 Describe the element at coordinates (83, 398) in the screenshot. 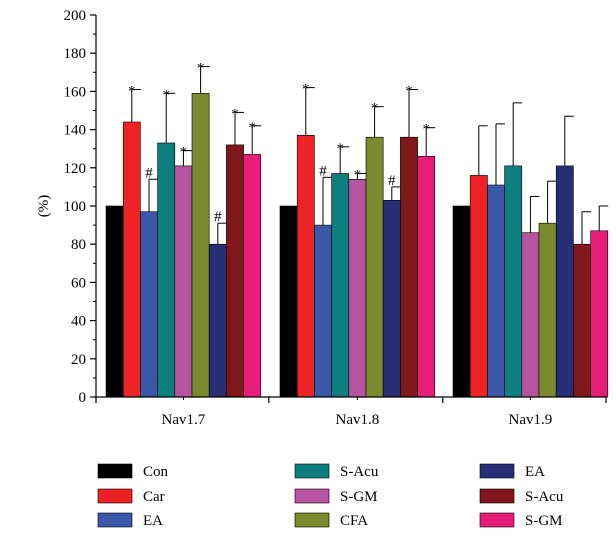

I see `y-tick-label: 0` at that location.